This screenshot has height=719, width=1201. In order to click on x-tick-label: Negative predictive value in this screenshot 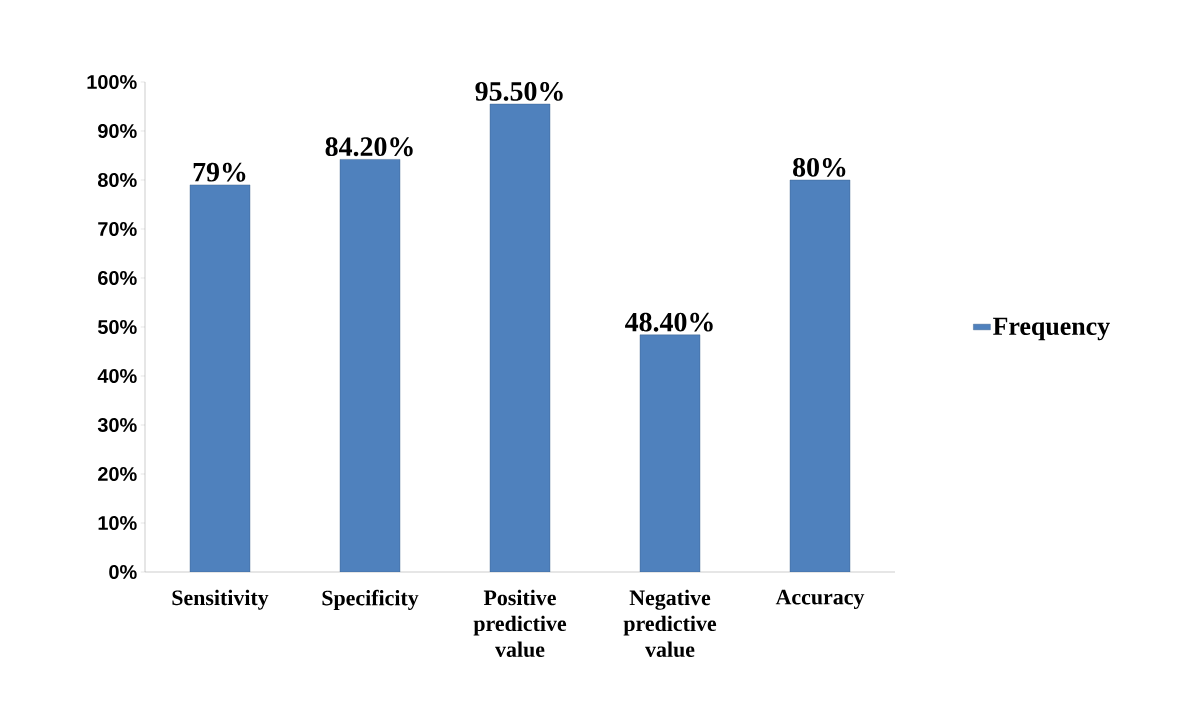, I will do `click(670, 623)`.